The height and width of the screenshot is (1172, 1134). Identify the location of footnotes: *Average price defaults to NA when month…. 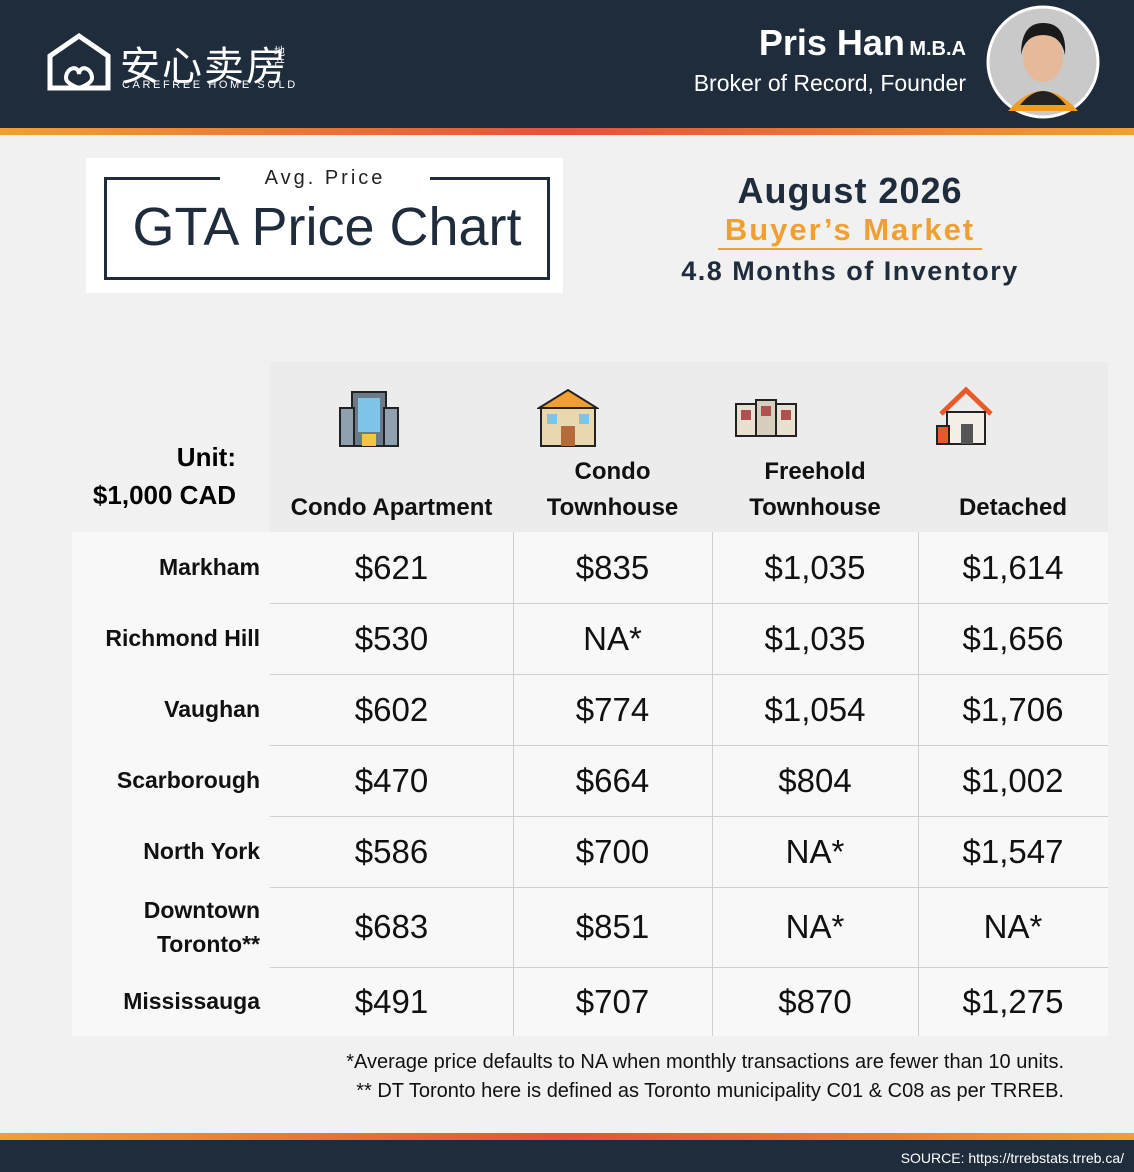
(705, 1077).